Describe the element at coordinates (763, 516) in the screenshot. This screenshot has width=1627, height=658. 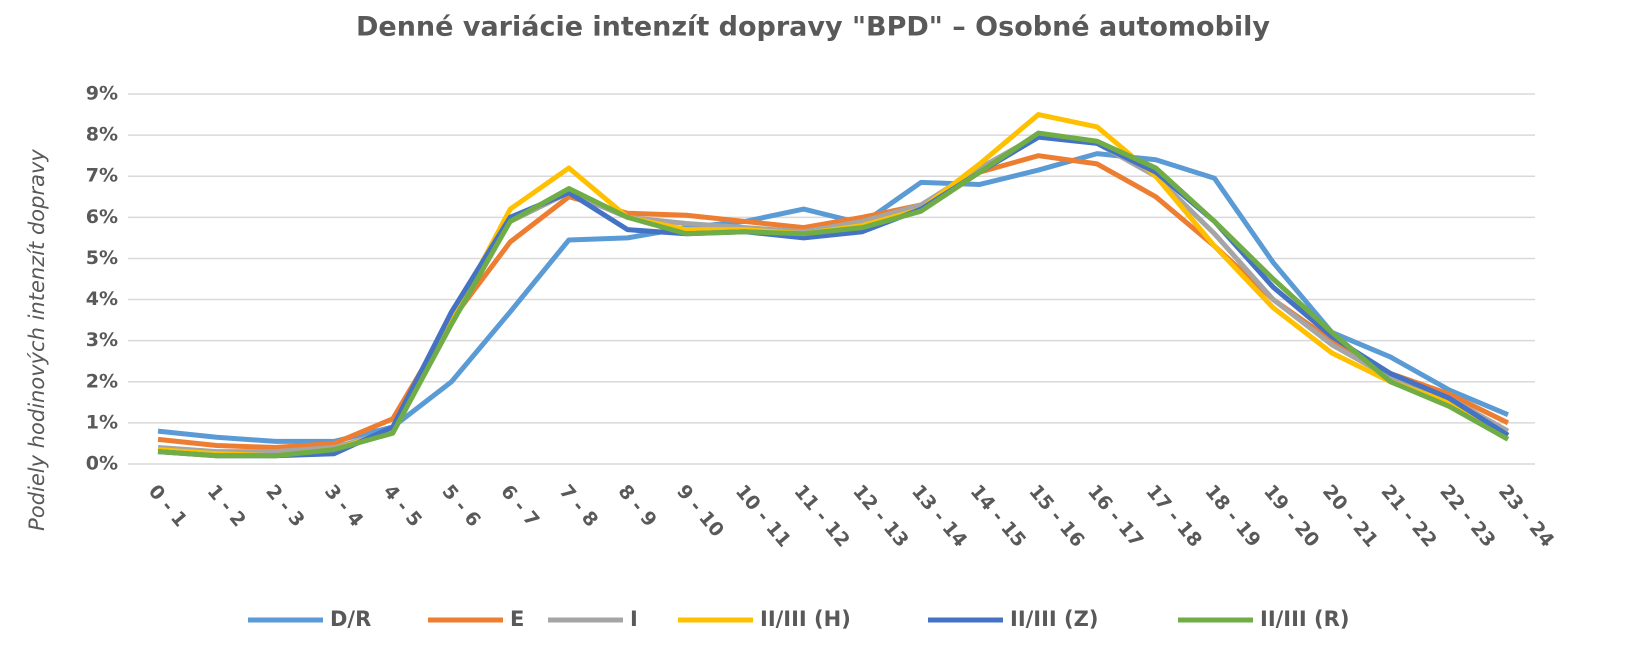
I see `x-tick-label: 10 - 11` at that location.